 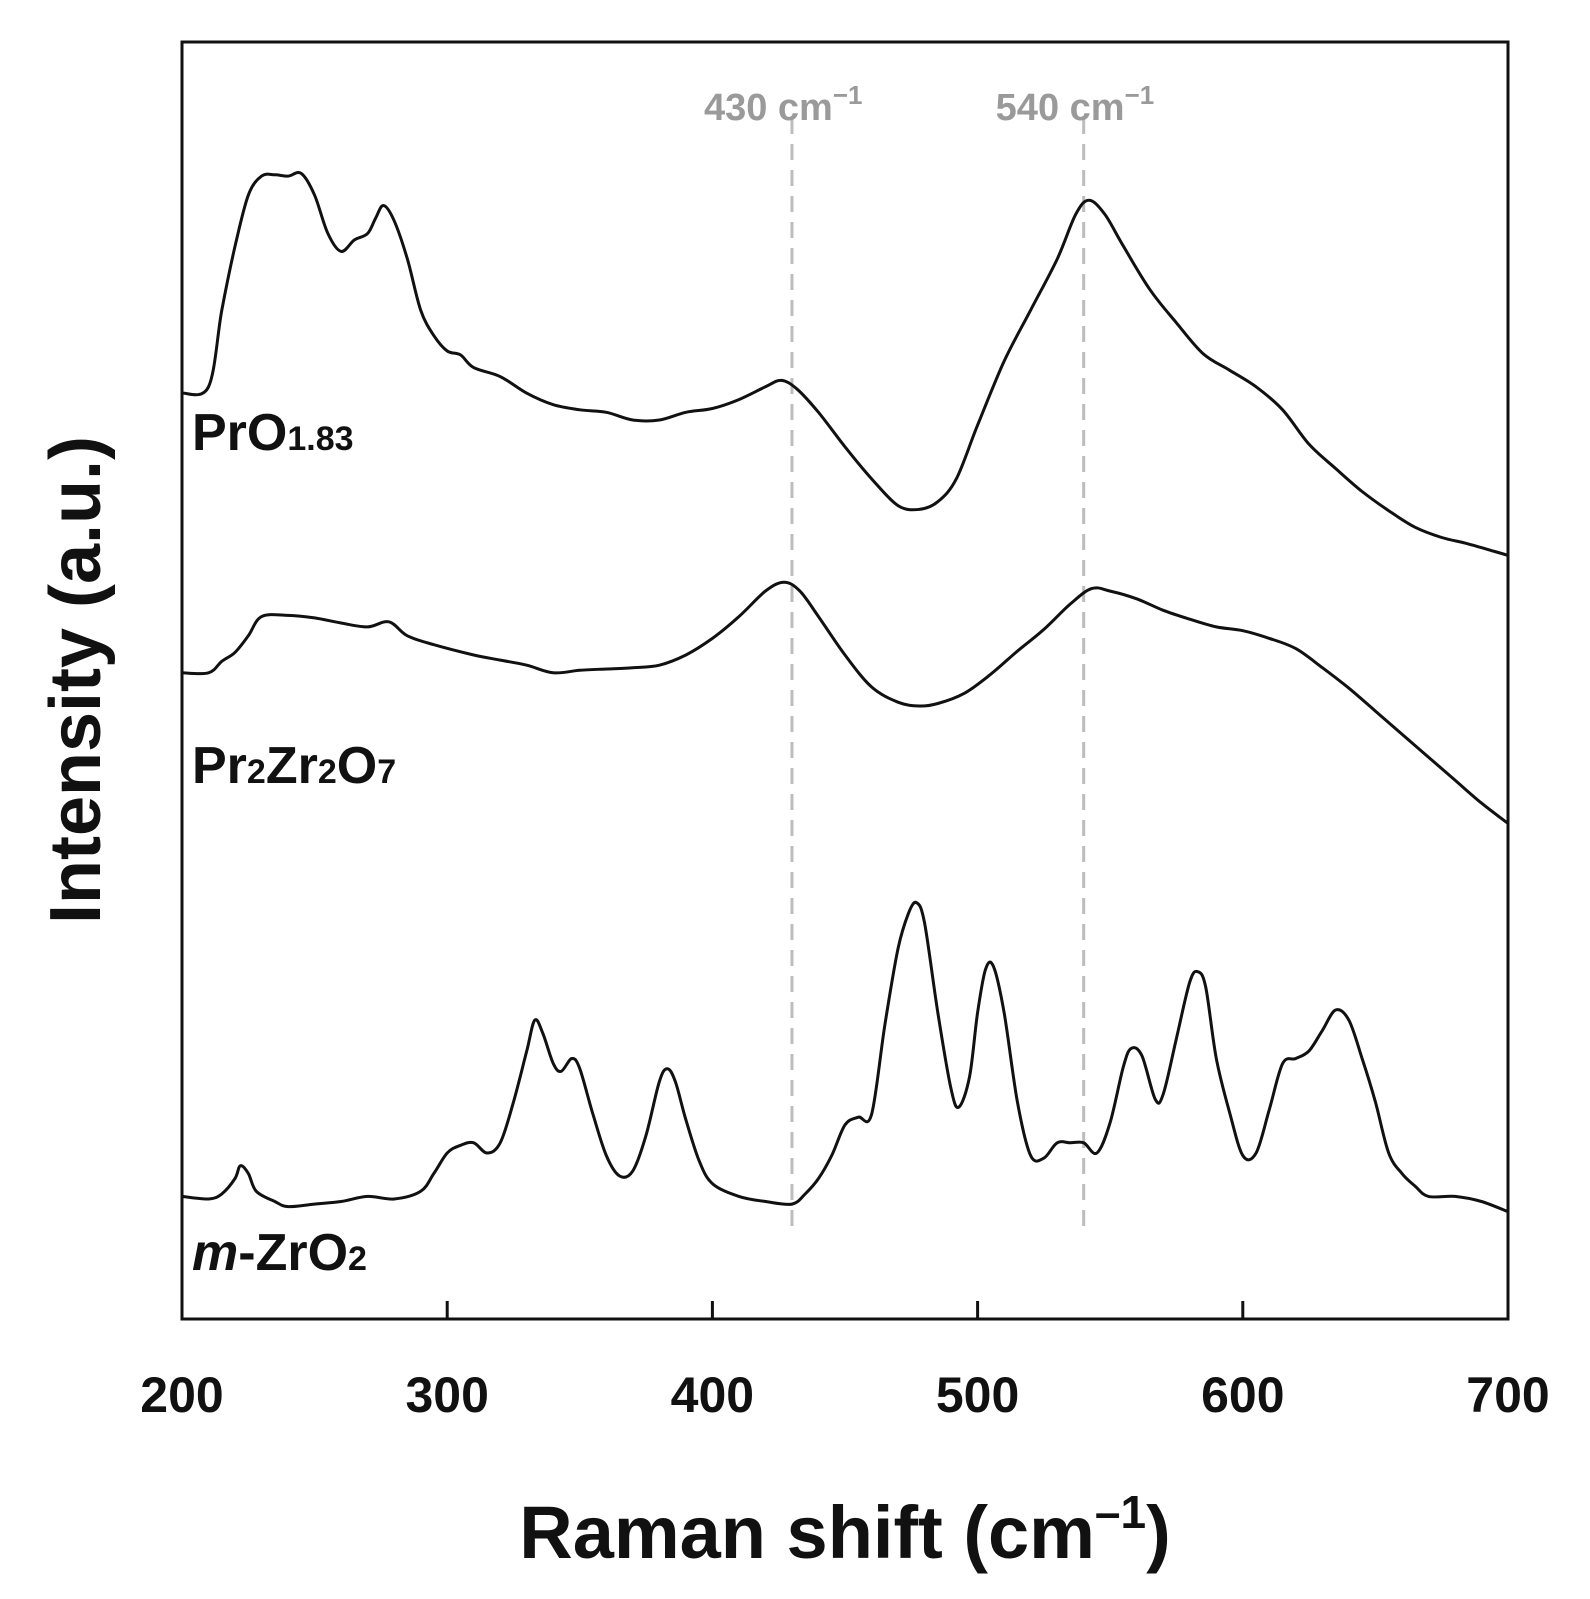 I want to click on series-label-2-part-4: O, so click(x=357, y=766).